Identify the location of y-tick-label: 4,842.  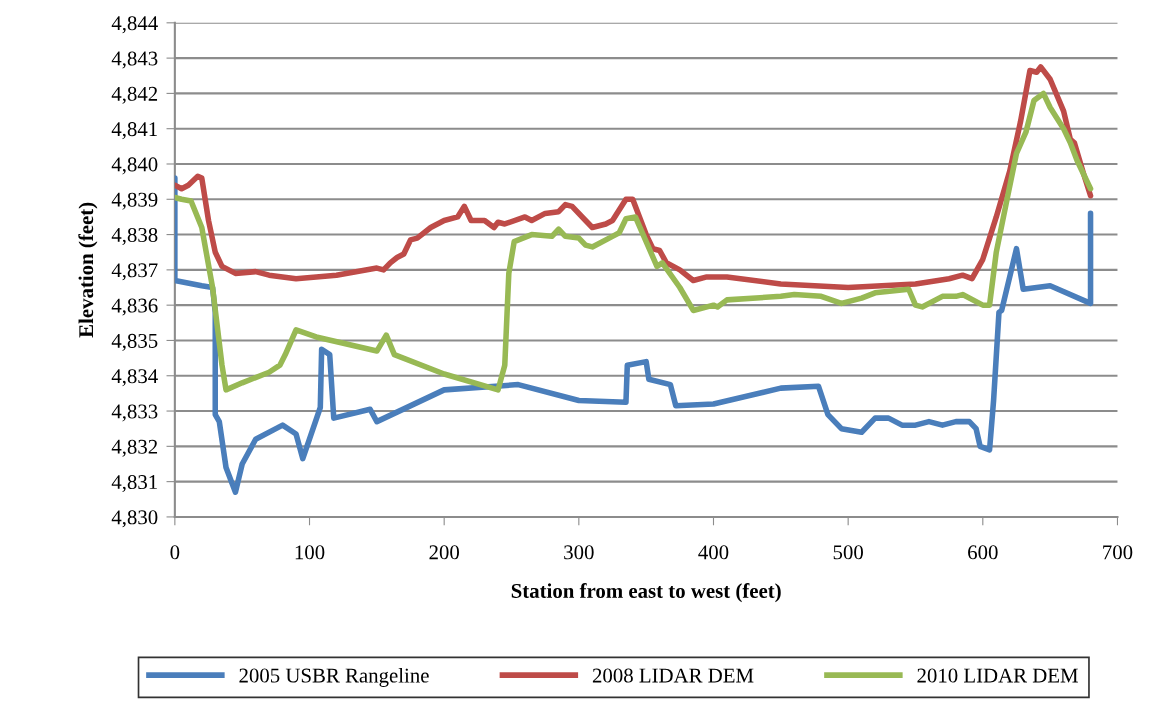
(134, 95).